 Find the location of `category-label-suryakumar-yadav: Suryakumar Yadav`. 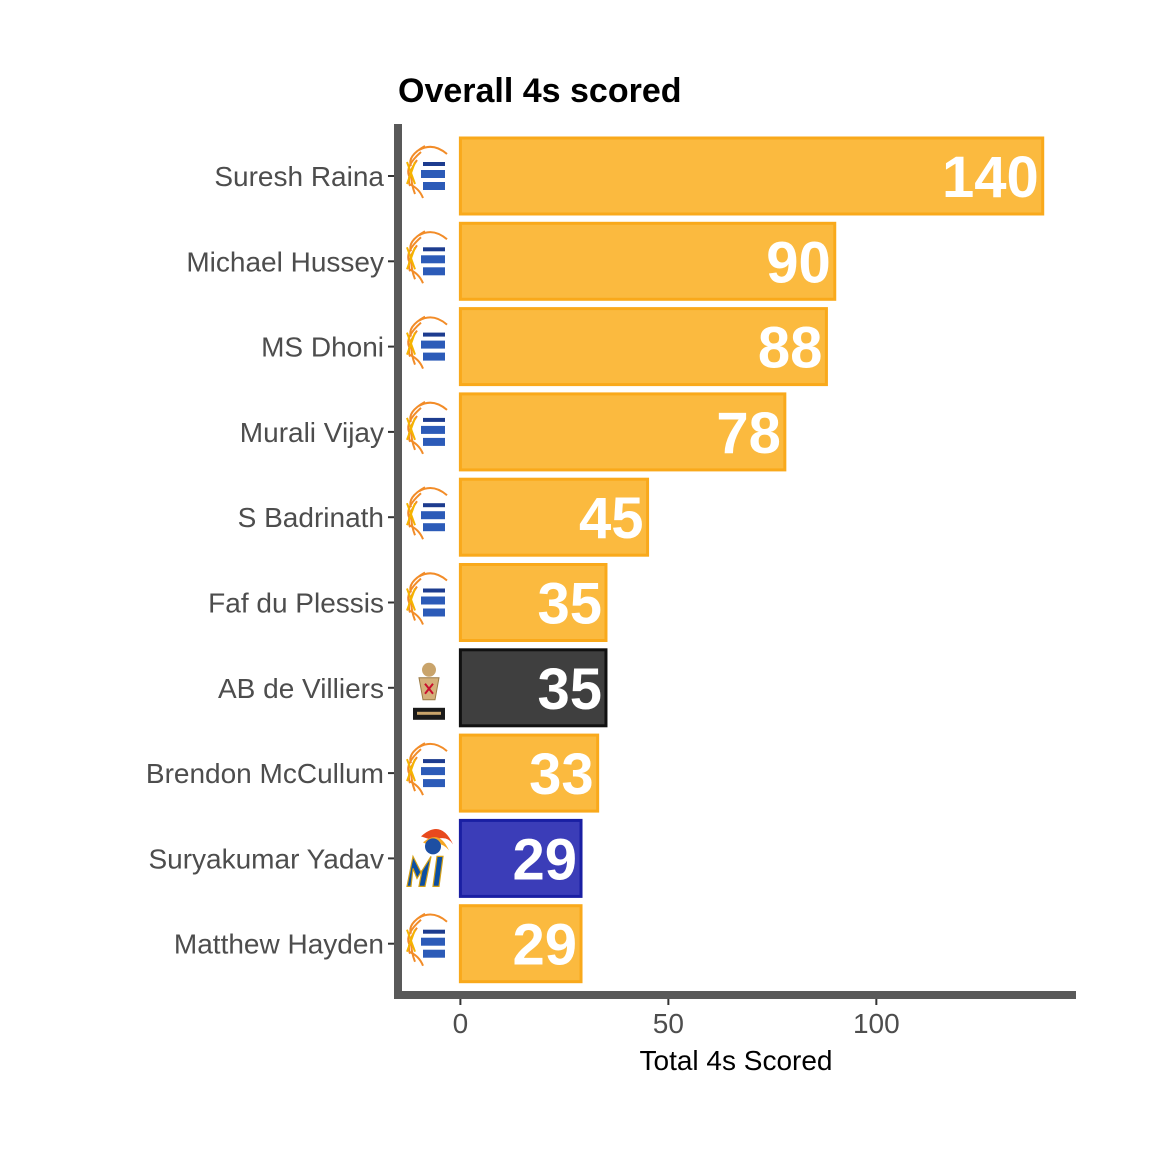

category-label-suryakumar-yadav: Suryakumar Yadav is located at coordinates (266, 858).